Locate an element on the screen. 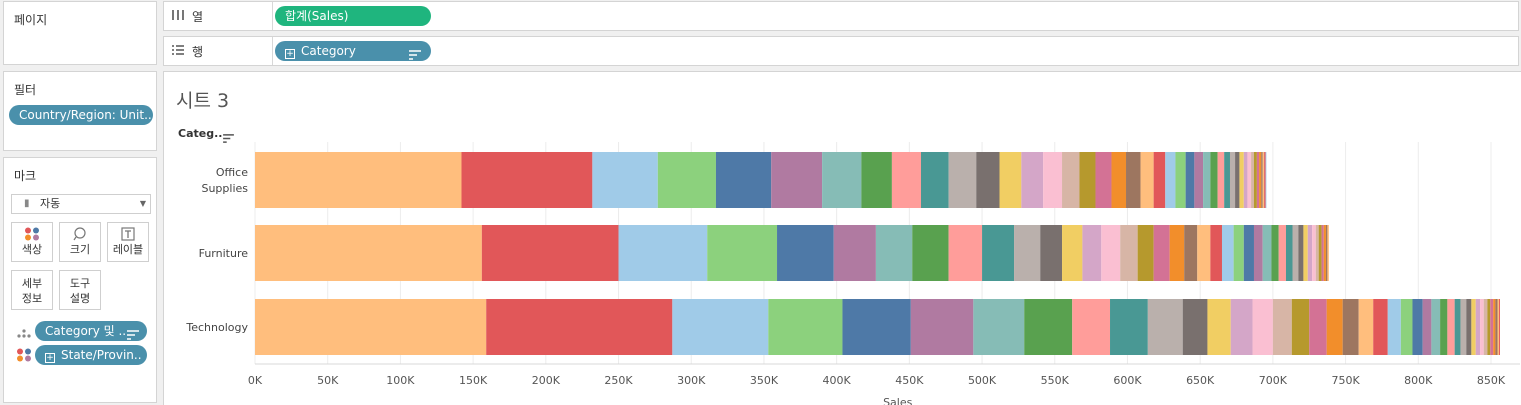 Image resolution: width=1521 pixels, height=405 pixels. filter-pill: Country/Region: Unit.. is located at coordinates (81, 115).